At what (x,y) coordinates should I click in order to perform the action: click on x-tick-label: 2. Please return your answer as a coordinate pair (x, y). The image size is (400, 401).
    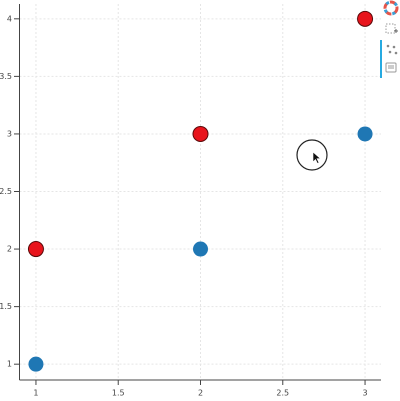
    Looking at the image, I should click on (200, 393).